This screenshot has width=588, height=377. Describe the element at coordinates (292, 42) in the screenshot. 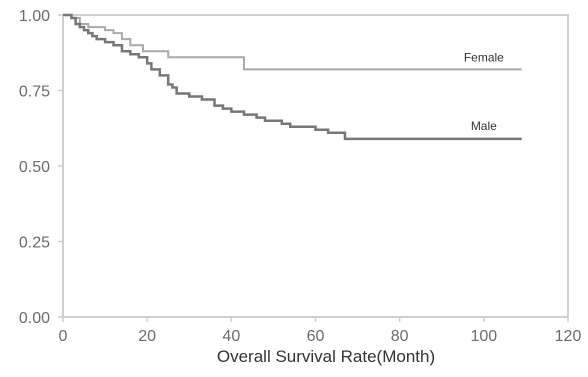

I see `series-line-female` at that location.